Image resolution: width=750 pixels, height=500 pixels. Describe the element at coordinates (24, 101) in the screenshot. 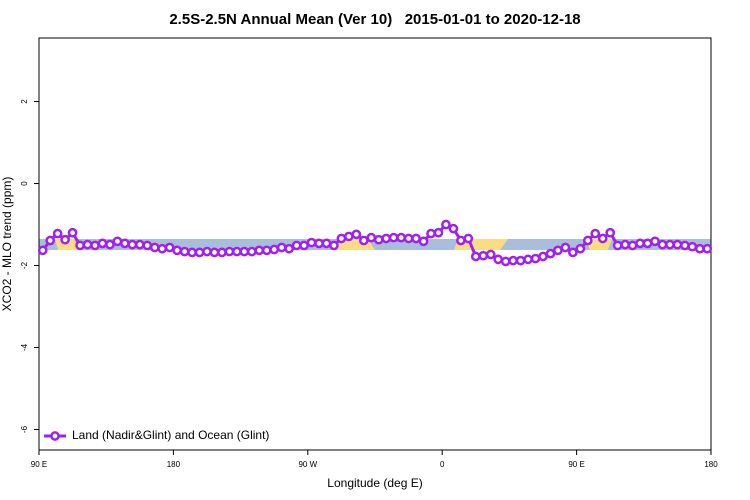

I see `y-tick-label: 2` at that location.